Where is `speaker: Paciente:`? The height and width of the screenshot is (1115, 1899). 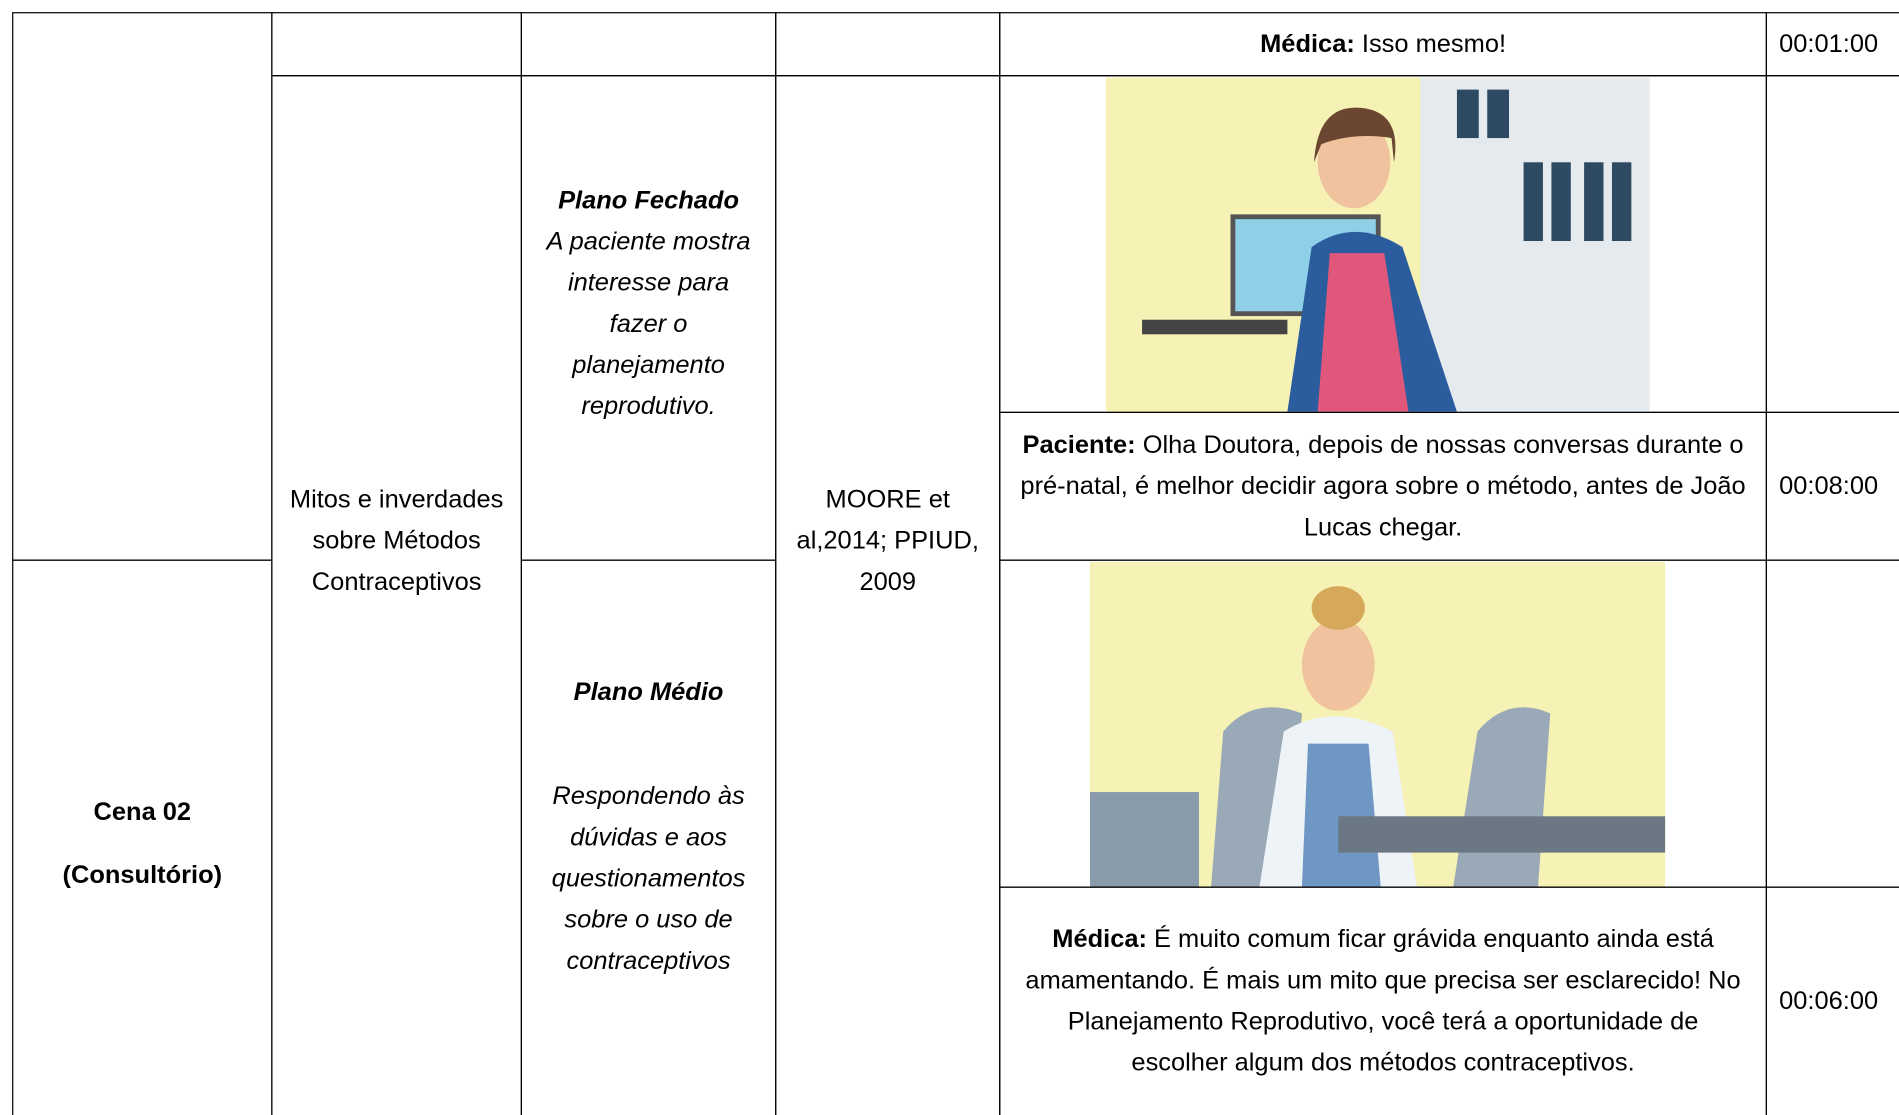
speaker: Paciente: is located at coordinates (1079, 444).